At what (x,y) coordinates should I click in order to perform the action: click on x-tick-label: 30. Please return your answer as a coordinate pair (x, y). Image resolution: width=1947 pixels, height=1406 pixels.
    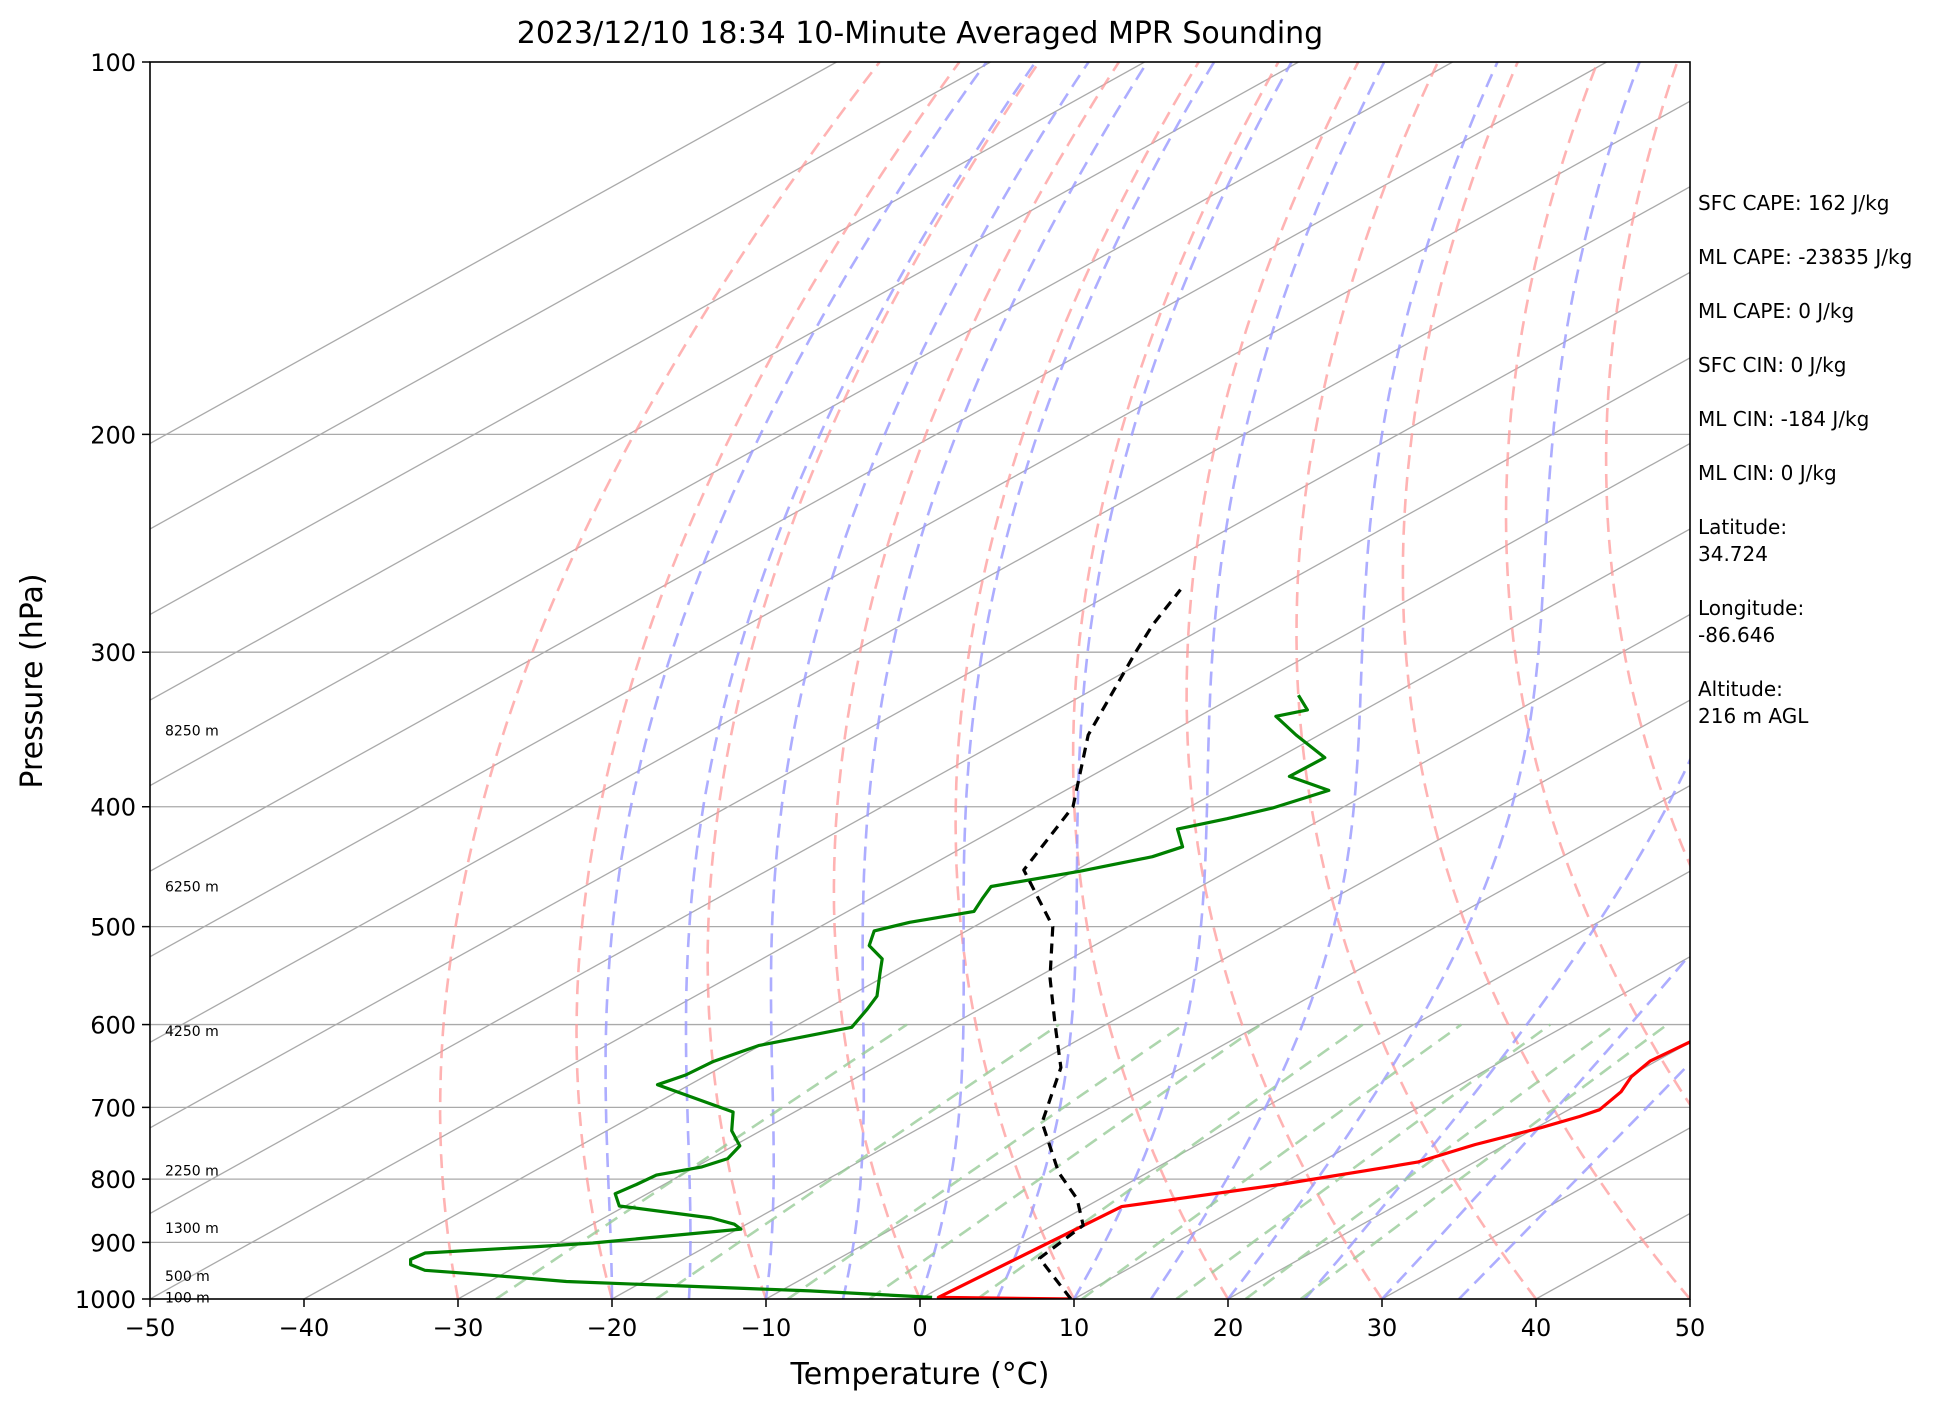
    Looking at the image, I should click on (1382, 1328).